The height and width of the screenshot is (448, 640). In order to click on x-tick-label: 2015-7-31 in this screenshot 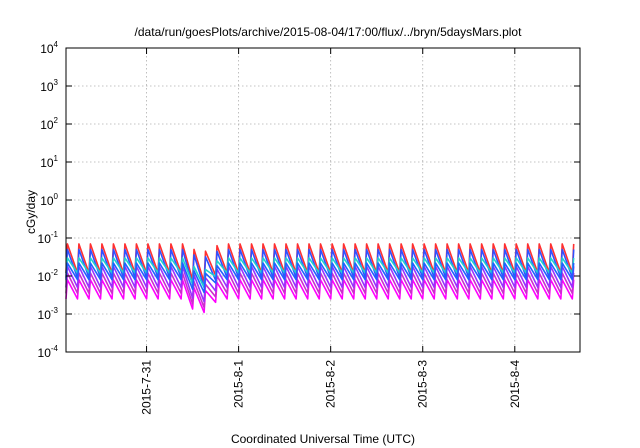, I will do `click(147, 387)`.